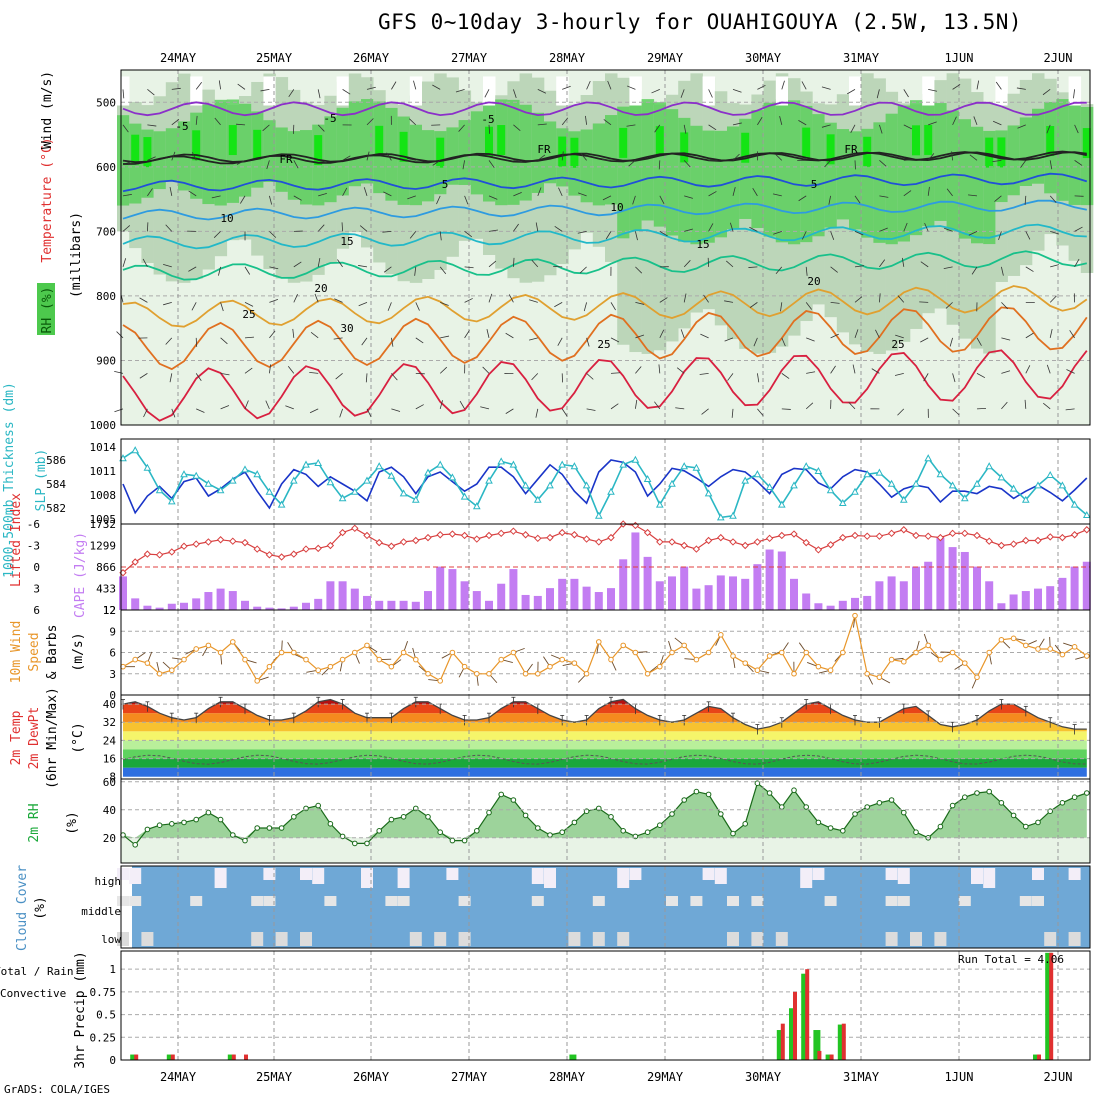 This screenshot has width=1100, height=1100. Describe the element at coordinates (605, 1005) in the screenshot. I see `precip-background` at that location.